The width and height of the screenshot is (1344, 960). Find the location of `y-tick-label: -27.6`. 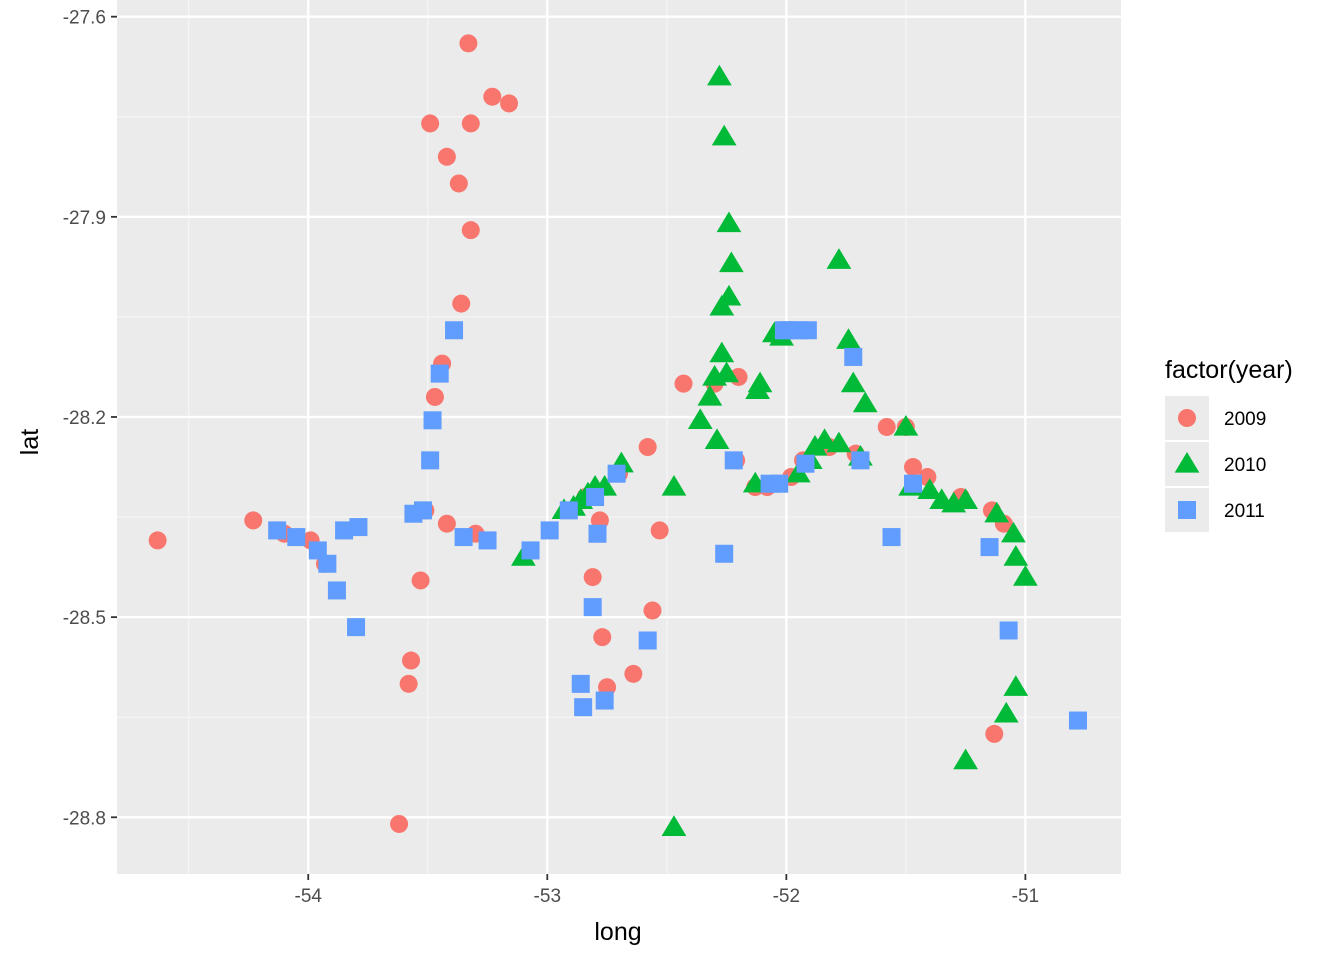

y-tick-label: -27.6 is located at coordinates (84, 18).